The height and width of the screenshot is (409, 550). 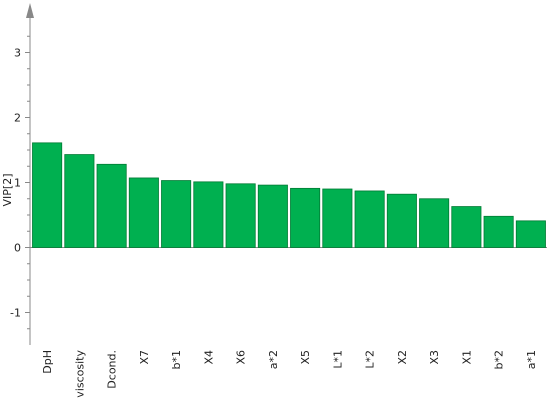 What do you see at coordinates (176, 359) in the screenshot?
I see `x-tick-label: b*1` at bounding box center [176, 359].